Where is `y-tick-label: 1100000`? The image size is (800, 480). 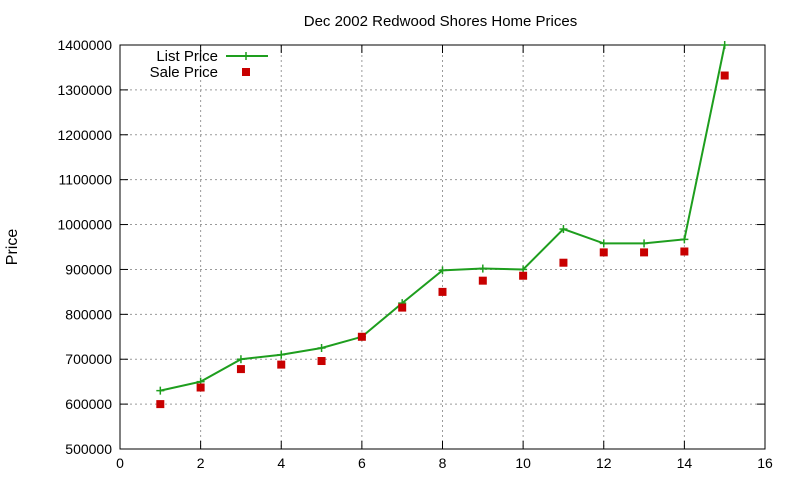
y-tick-label: 1100000 is located at coordinates (86, 180).